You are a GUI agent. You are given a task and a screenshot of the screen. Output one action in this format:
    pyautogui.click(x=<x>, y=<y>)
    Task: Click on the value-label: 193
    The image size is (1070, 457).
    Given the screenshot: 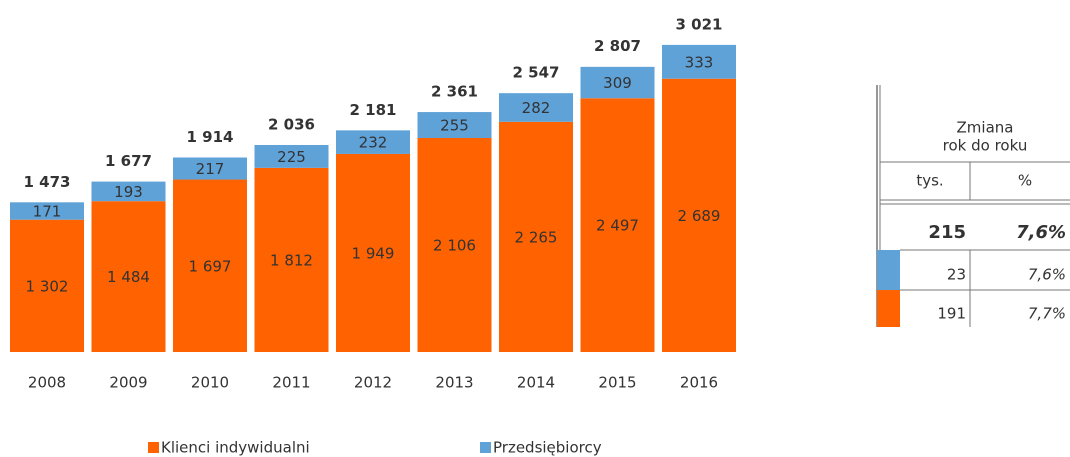 What is the action you would take?
    pyautogui.click(x=128, y=192)
    